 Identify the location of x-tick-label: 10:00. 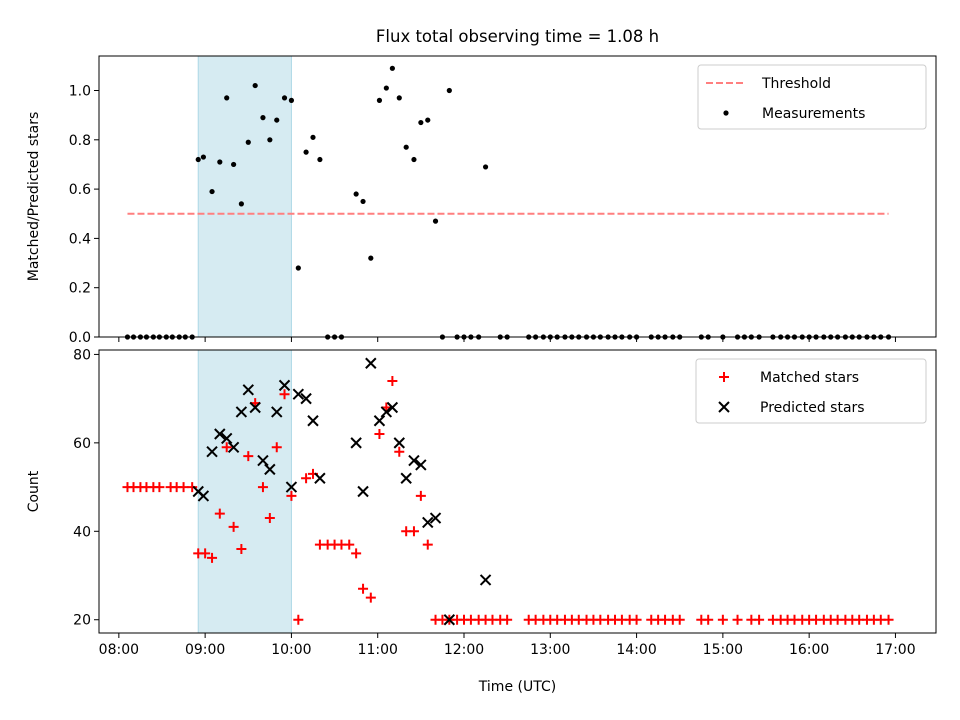
(291, 650).